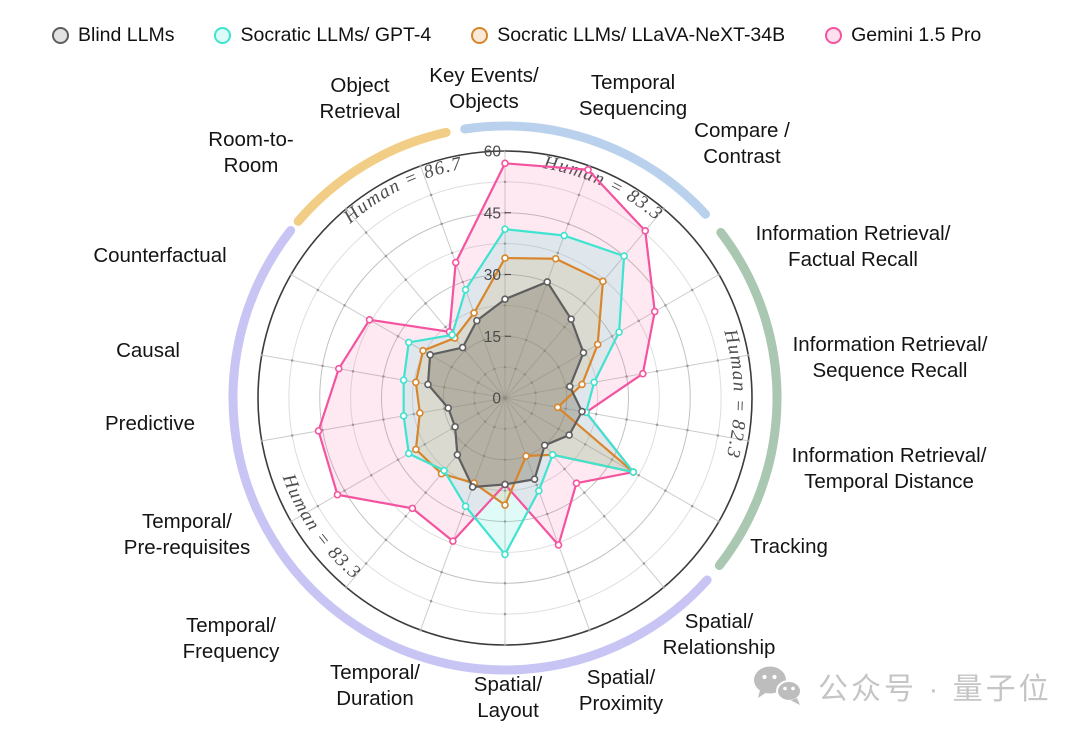 The height and width of the screenshot is (736, 1080). Describe the element at coordinates (148, 350) in the screenshot. I see `category-label-causal: Causal` at that location.